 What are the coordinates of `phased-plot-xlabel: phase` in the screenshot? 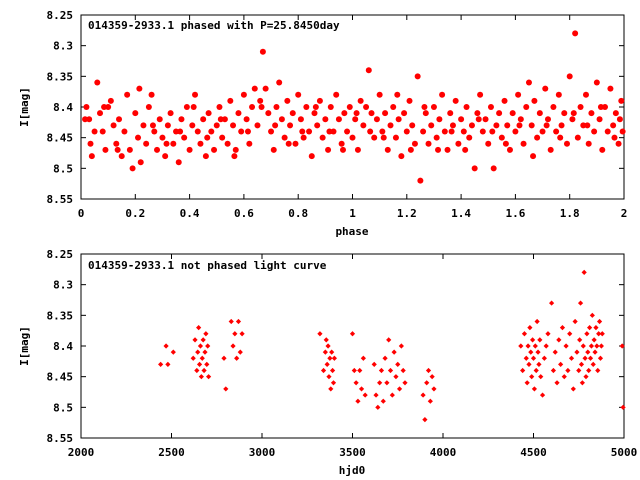 It's located at (351, 231).